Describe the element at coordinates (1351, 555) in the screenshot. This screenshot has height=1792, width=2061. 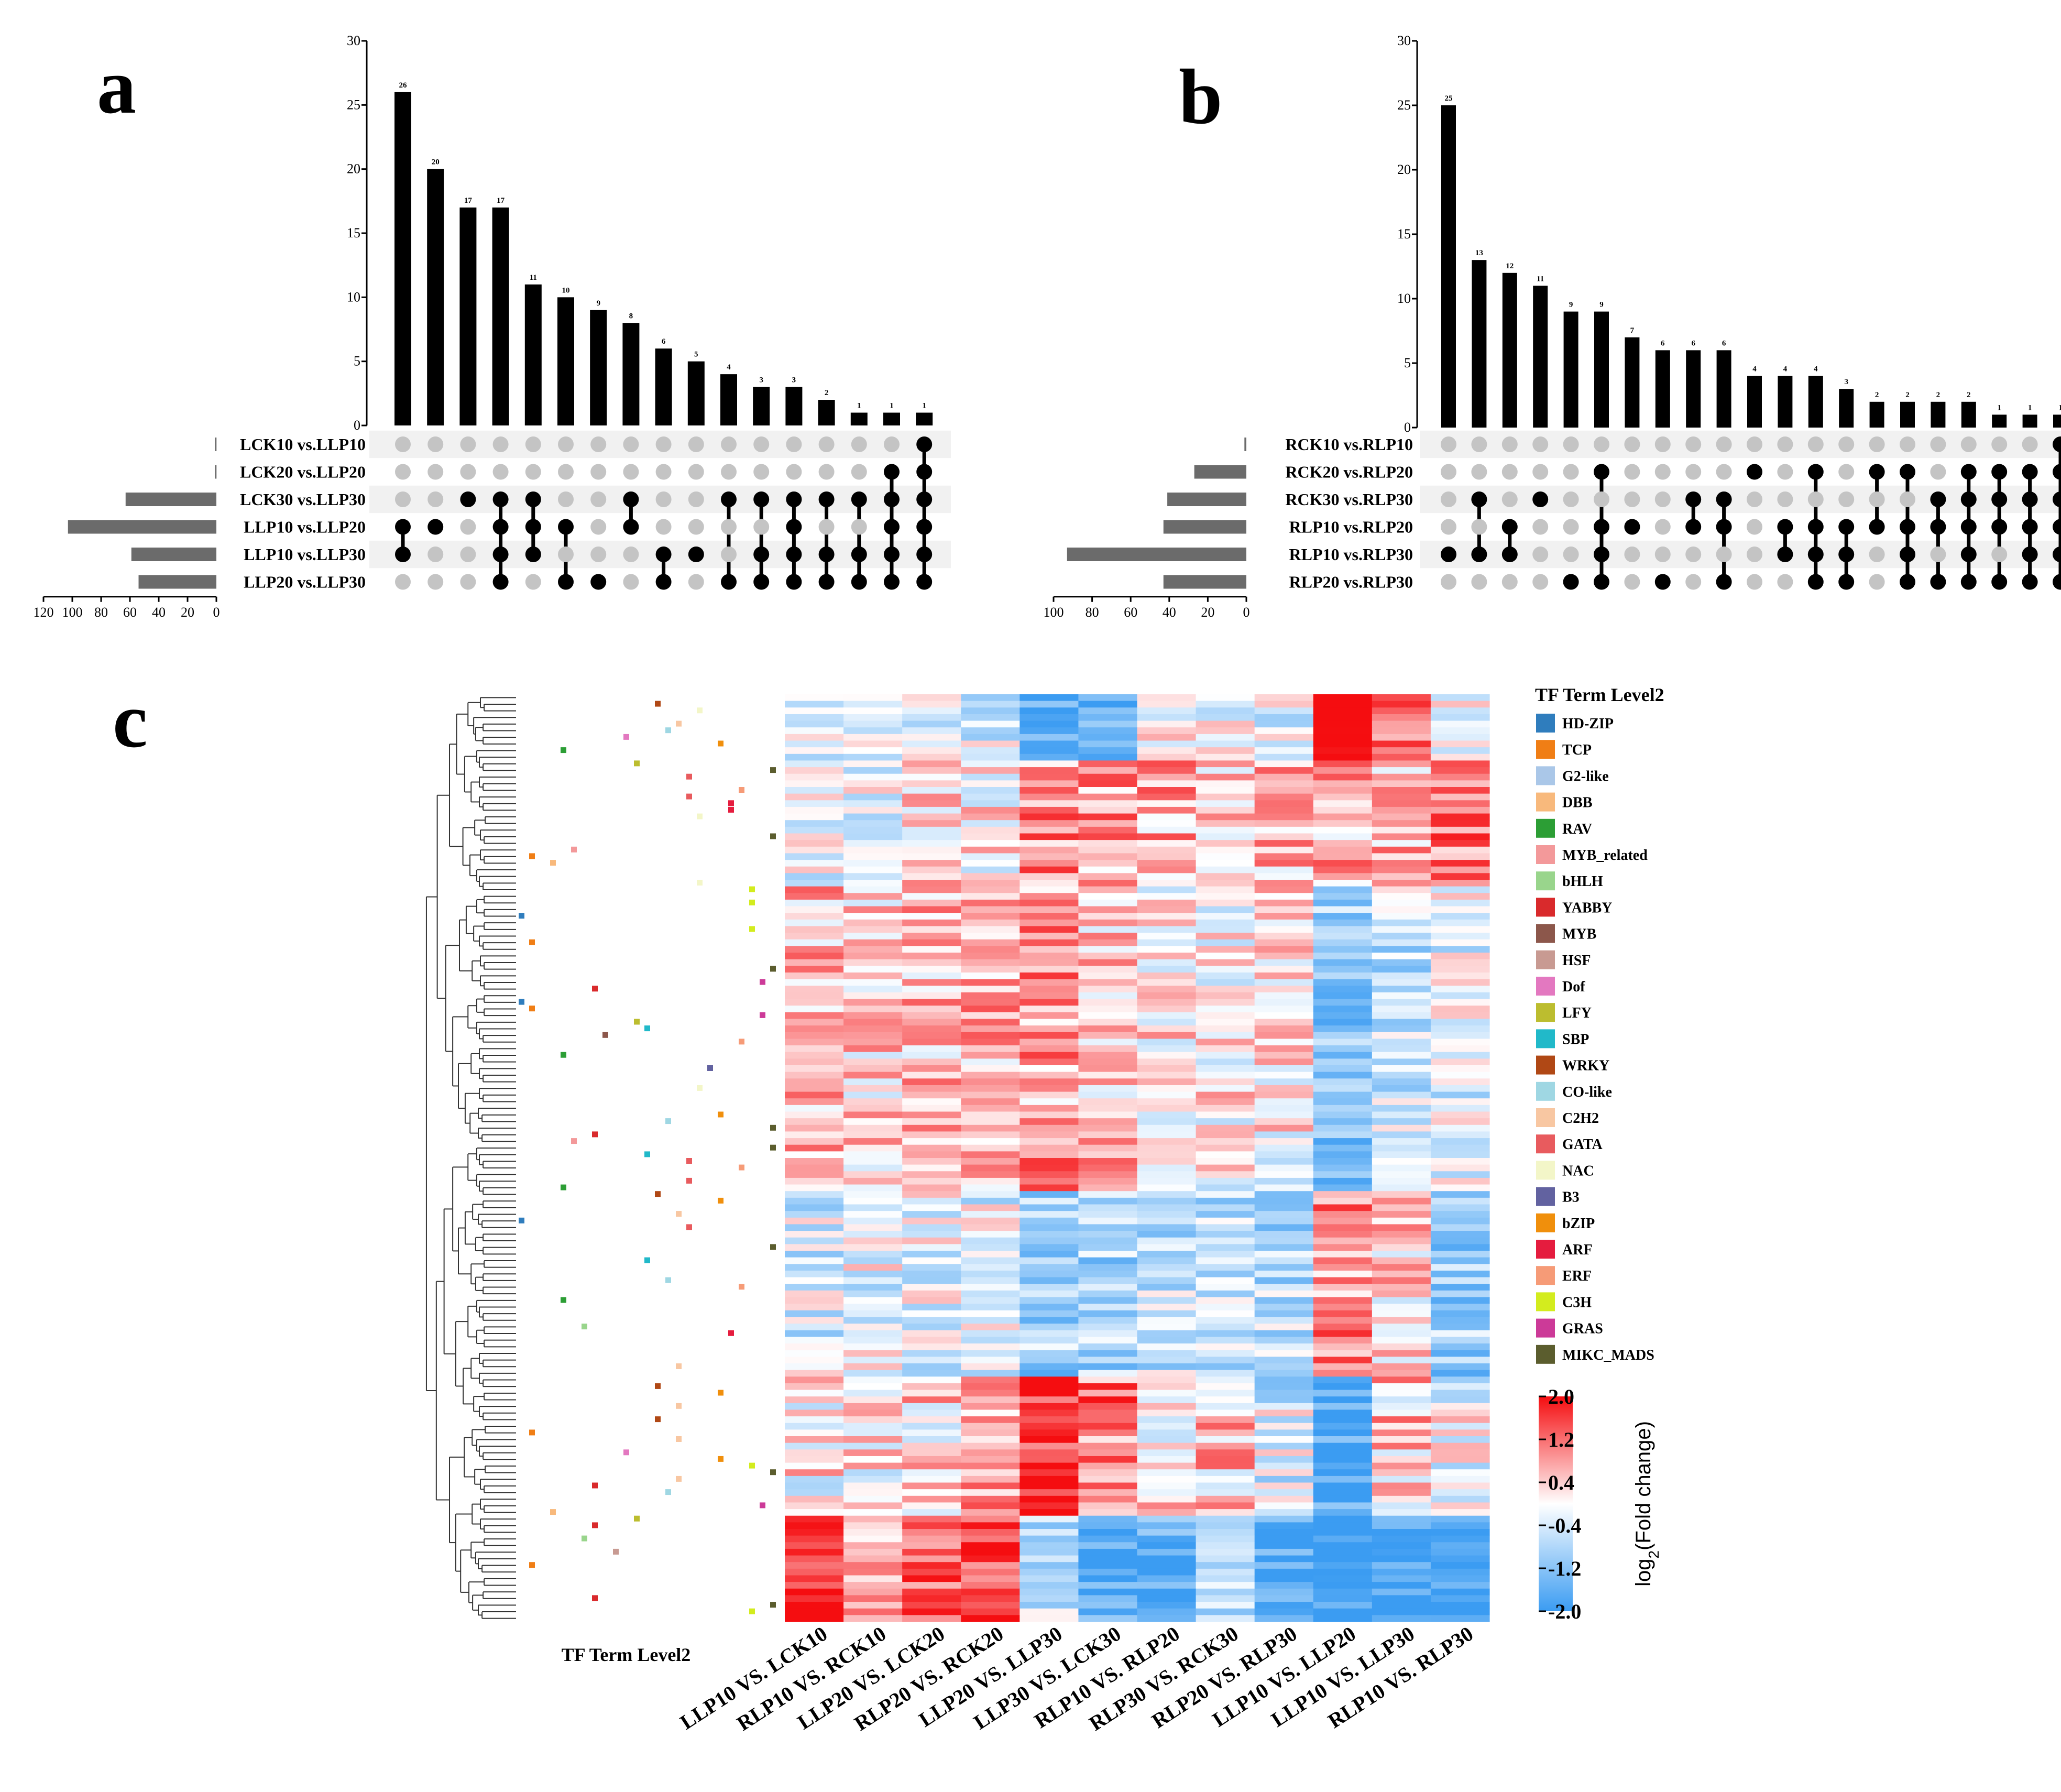
I see `set-label: RLP10 vs.RLP30` at that location.